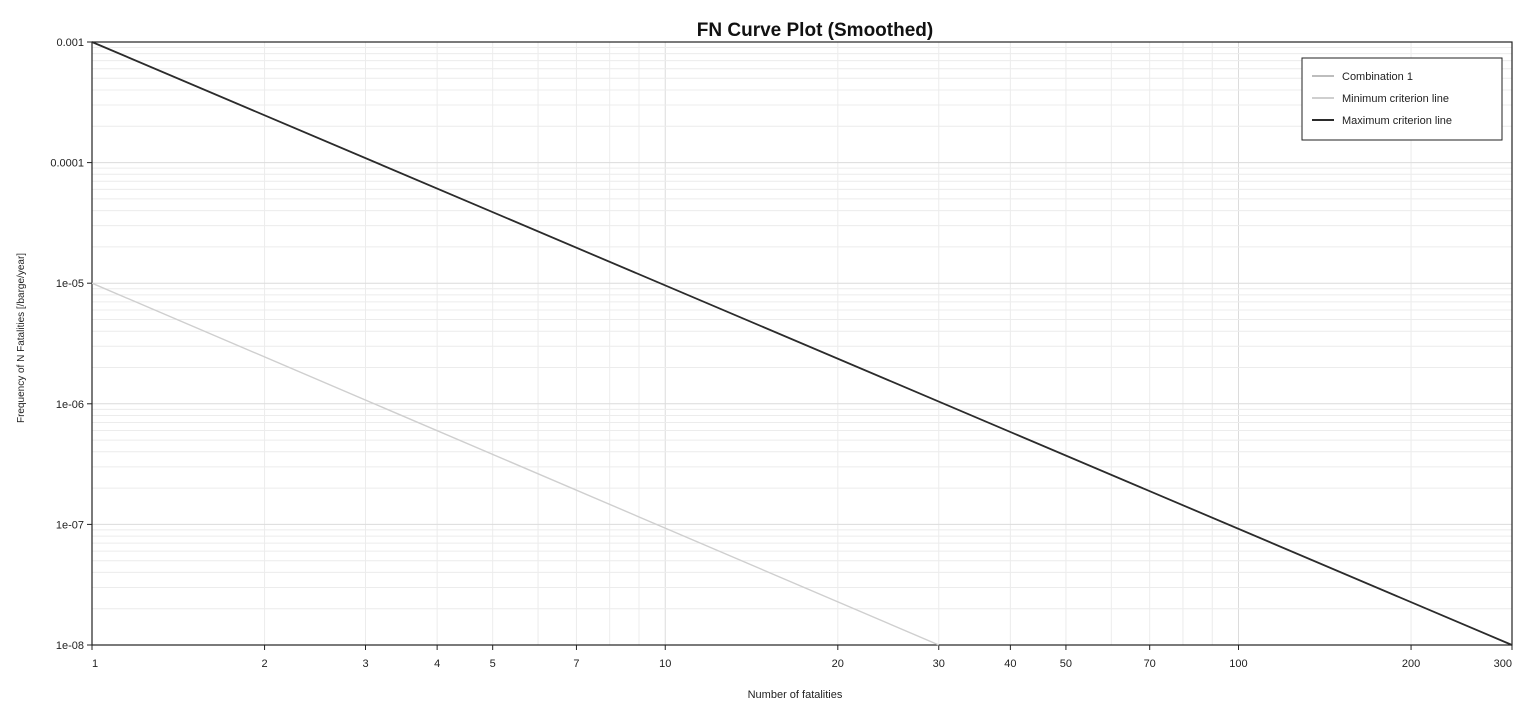  What do you see at coordinates (1411, 664) in the screenshot?
I see `x-tick-label: 200` at bounding box center [1411, 664].